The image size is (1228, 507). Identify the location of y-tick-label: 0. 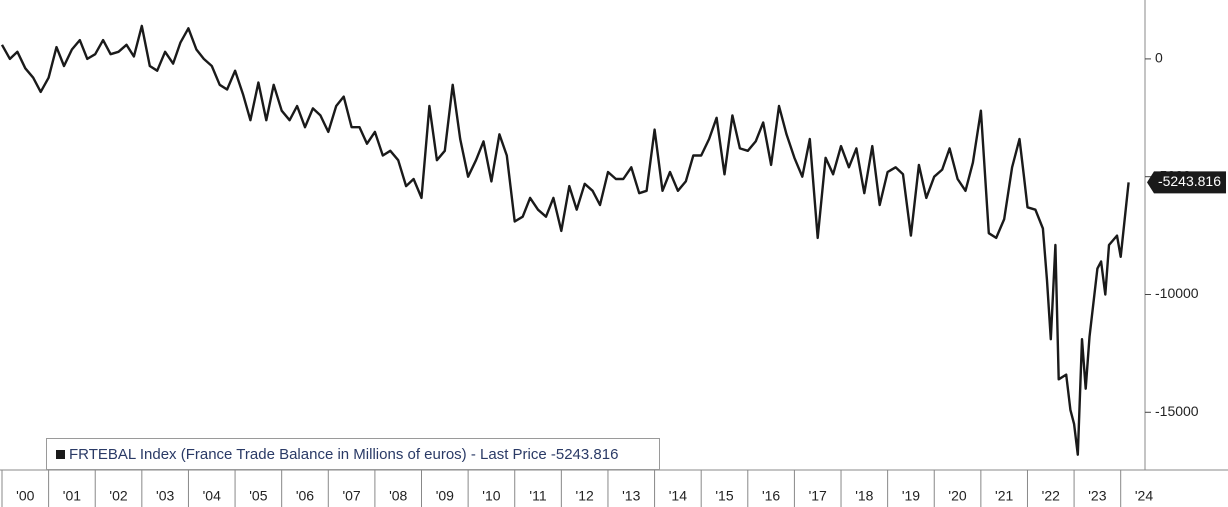
(1159, 58).